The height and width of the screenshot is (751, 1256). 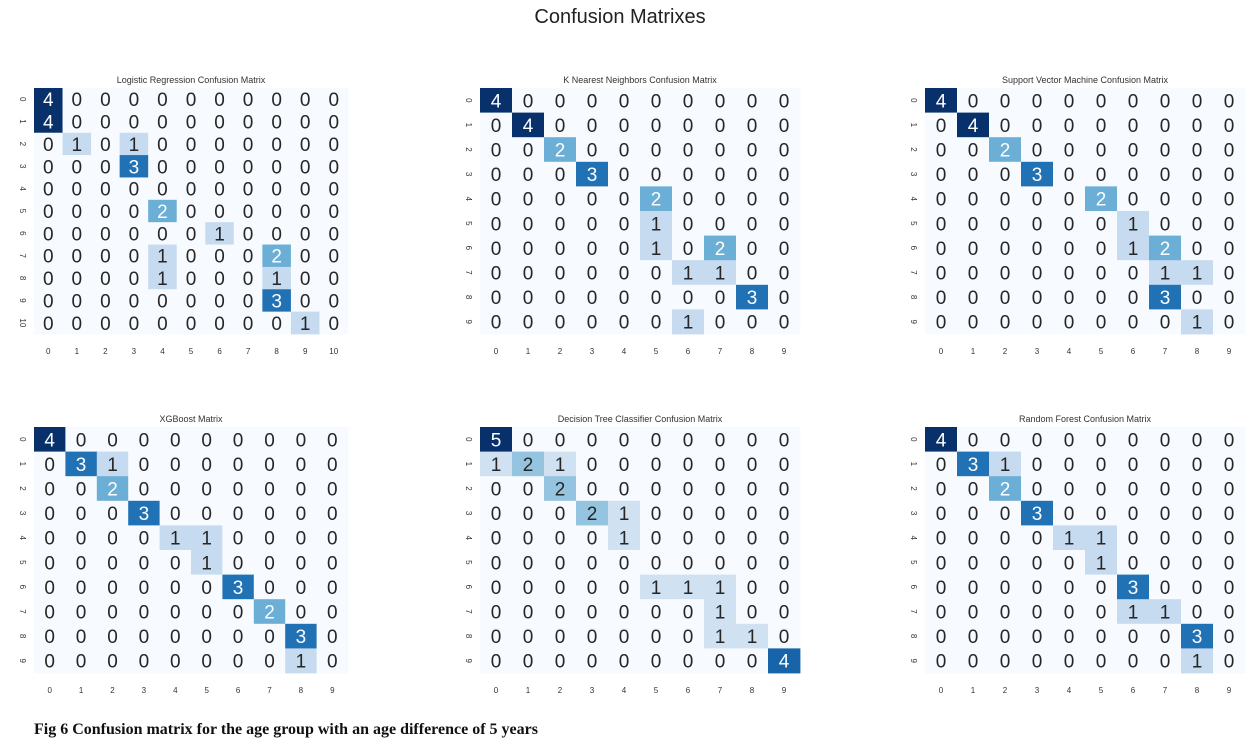 What do you see at coordinates (22, 513) in the screenshot?
I see `y-tick-label: 3` at bounding box center [22, 513].